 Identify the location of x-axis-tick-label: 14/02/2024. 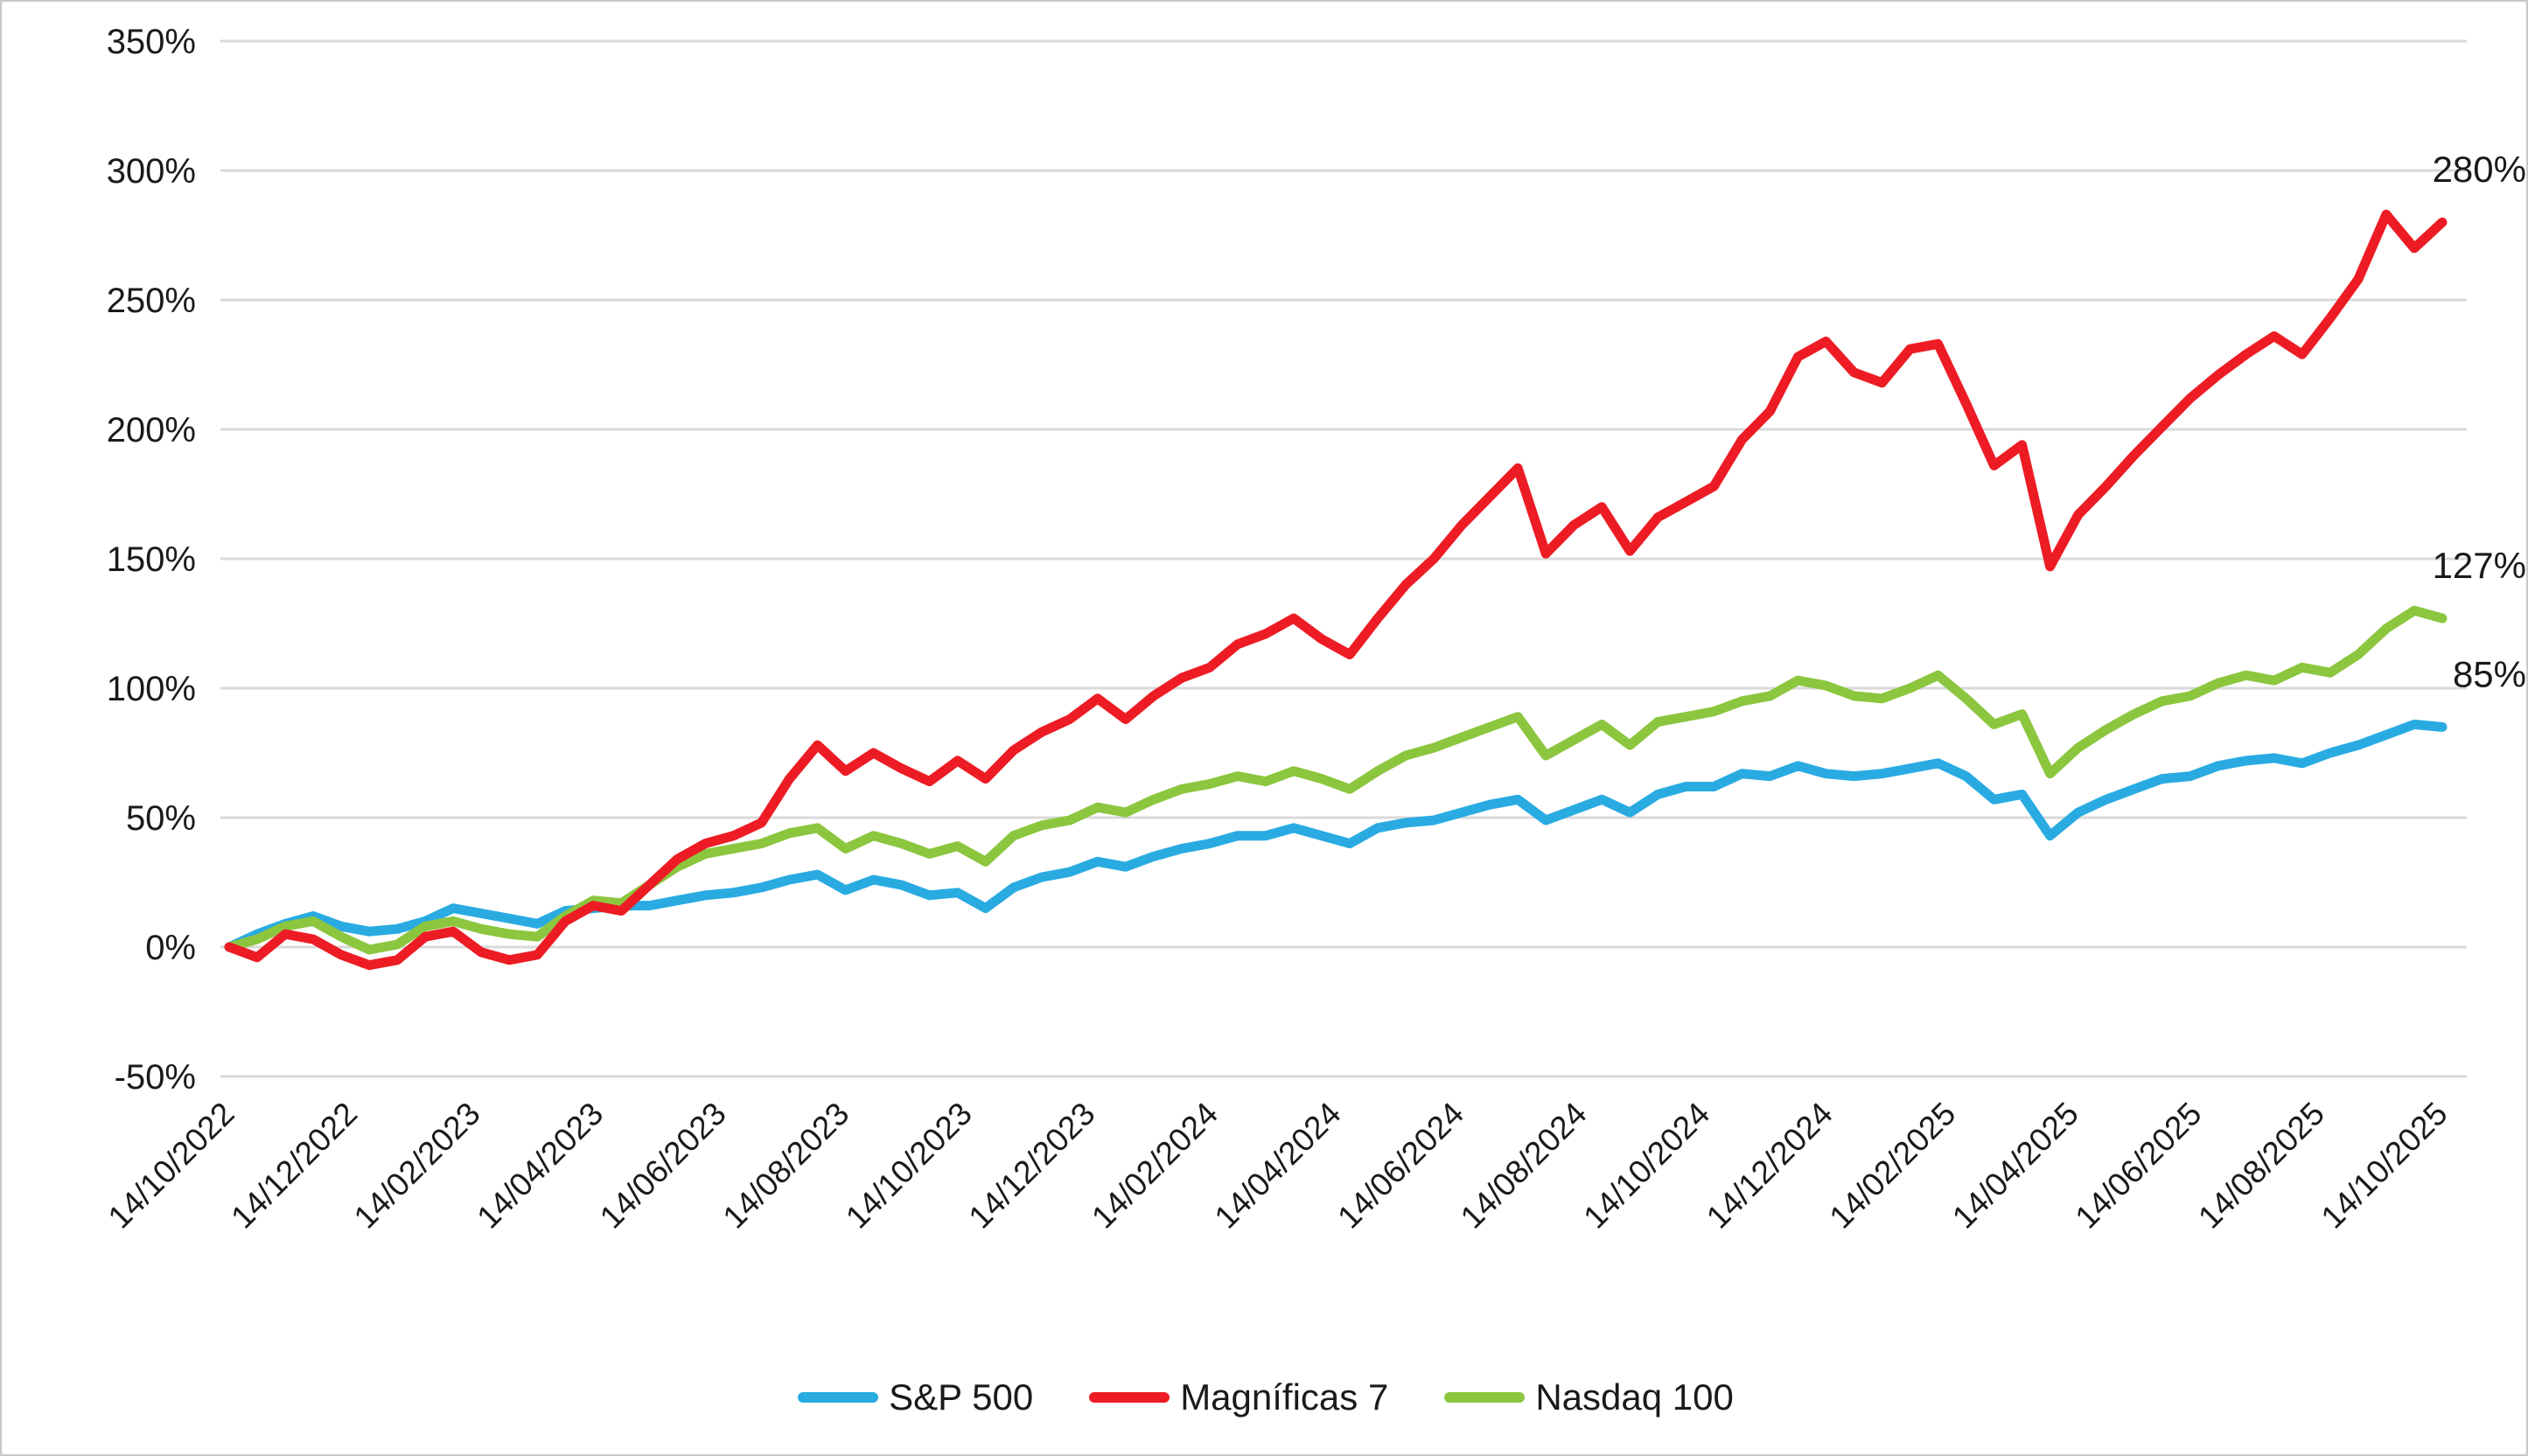
(1155, 1166).